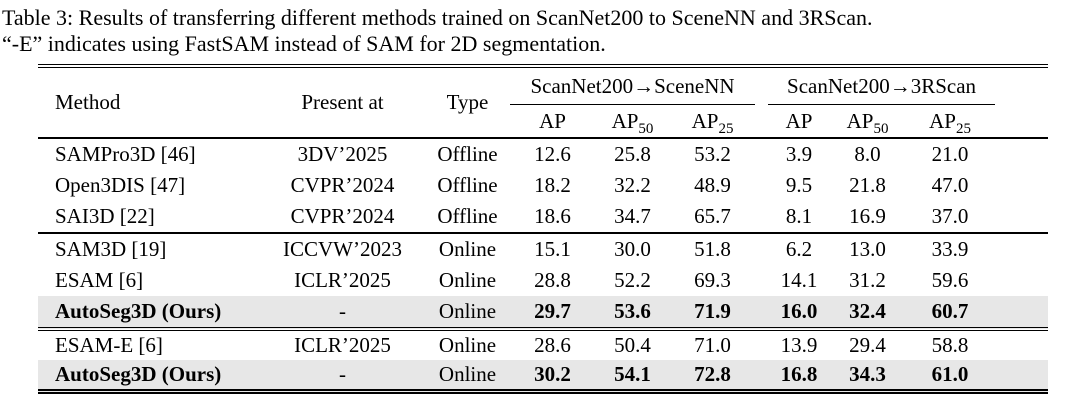 The height and width of the screenshot is (405, 1080). What do you see at coordinates (950, 345) in the screenshot?
I see `ap25-3rscan-cell: 58.8` at bounding box center [950, 345].